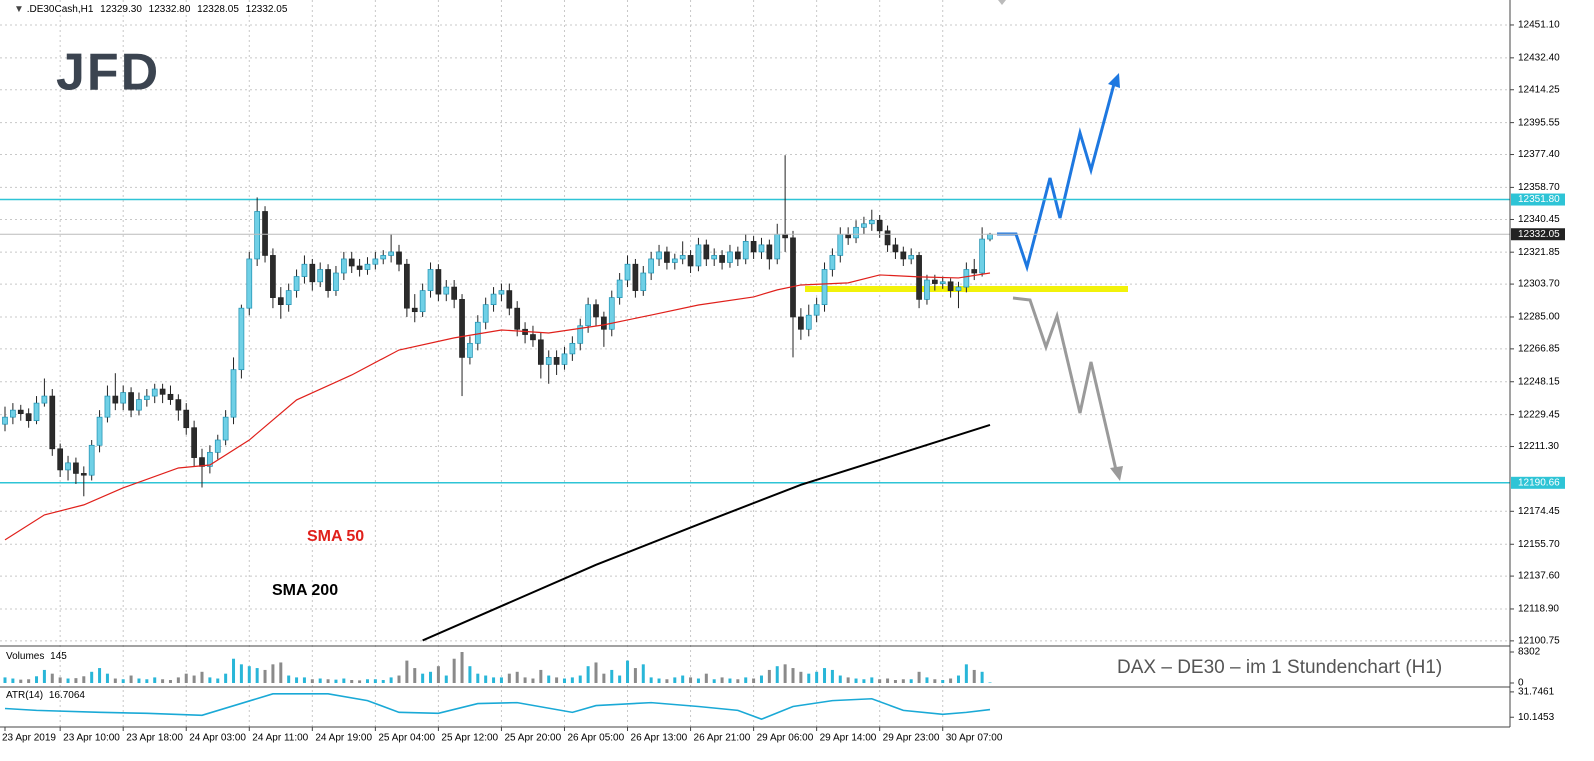 Image resolution: width=1594 pixels, height=761 pixels. I want to click on x-tick-label: 26 Apr 05:00, so click(595, 738).